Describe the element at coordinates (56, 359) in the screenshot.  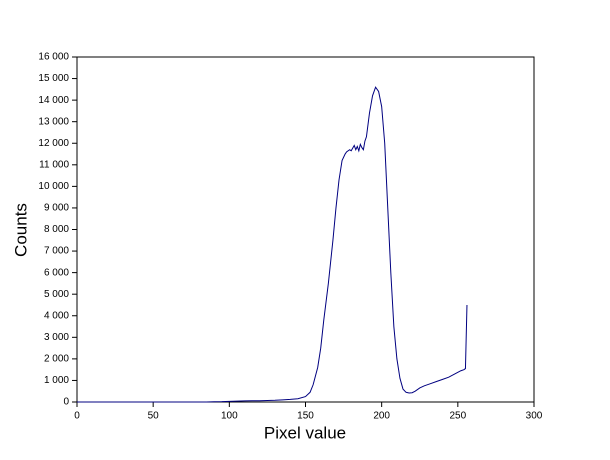
I see `y-tick-label: 2 000` at that location.